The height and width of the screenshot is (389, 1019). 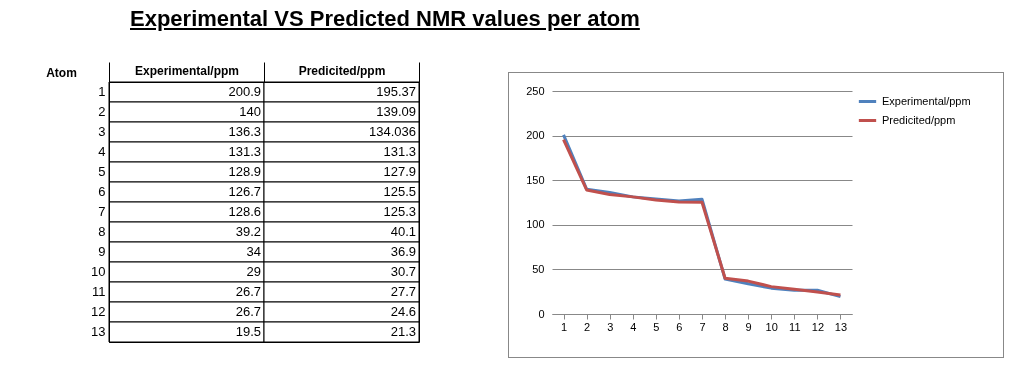 What do you see at coordinates (656, 326) in the screenshot?
I see `x-tick-label: 5` at bounding box center [656, 326].